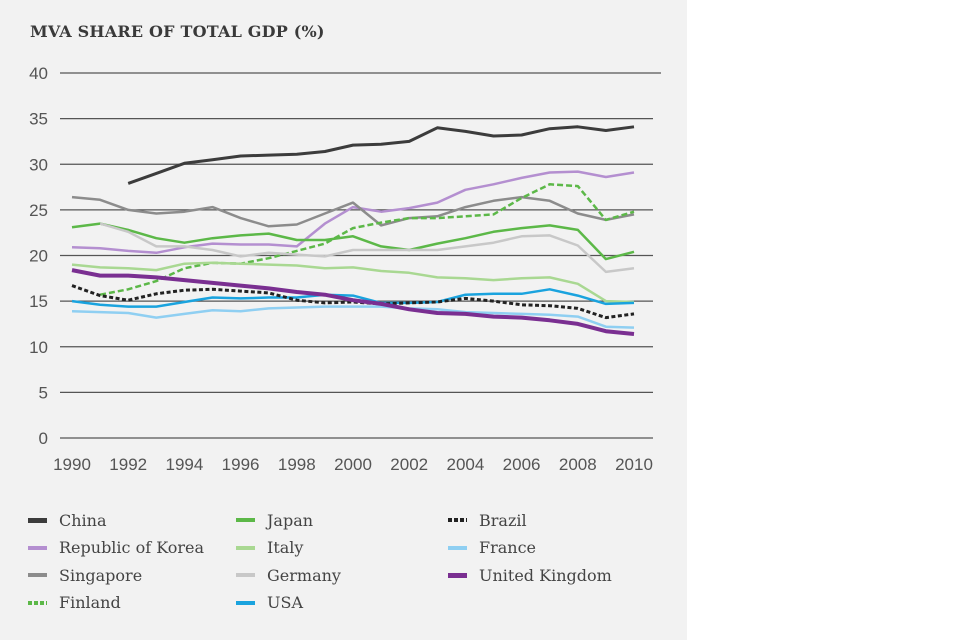 Image resolution: width=960 pixels, height=640 pixels. I want to click on series-line-japan, so click(353, 241).